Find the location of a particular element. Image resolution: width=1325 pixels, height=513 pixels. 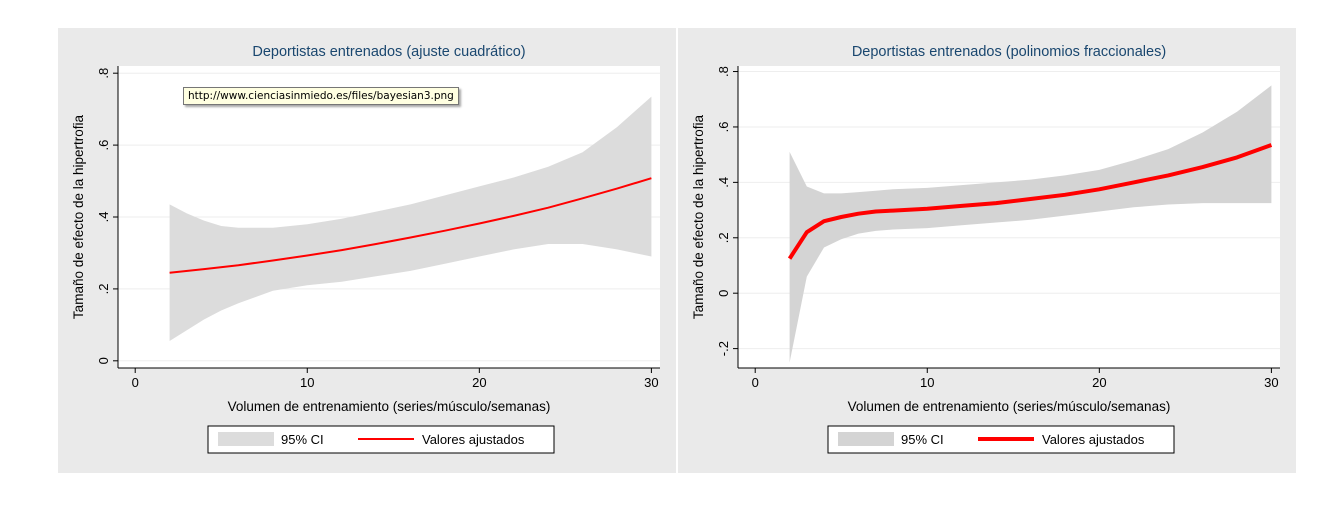

y-tick-label: -.2 is located at coordinates (723, 348).